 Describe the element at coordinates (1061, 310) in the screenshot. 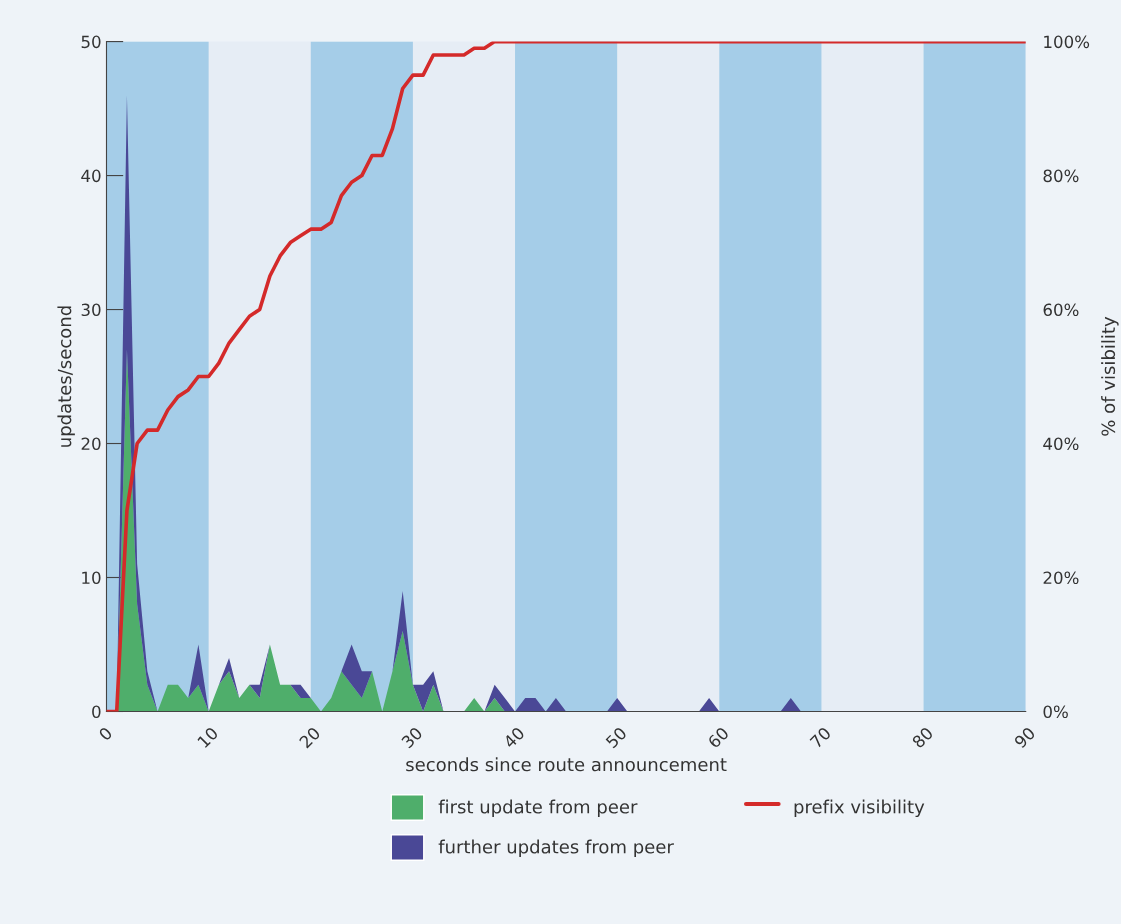

I see `y2-tick-label: 60%` at that location.